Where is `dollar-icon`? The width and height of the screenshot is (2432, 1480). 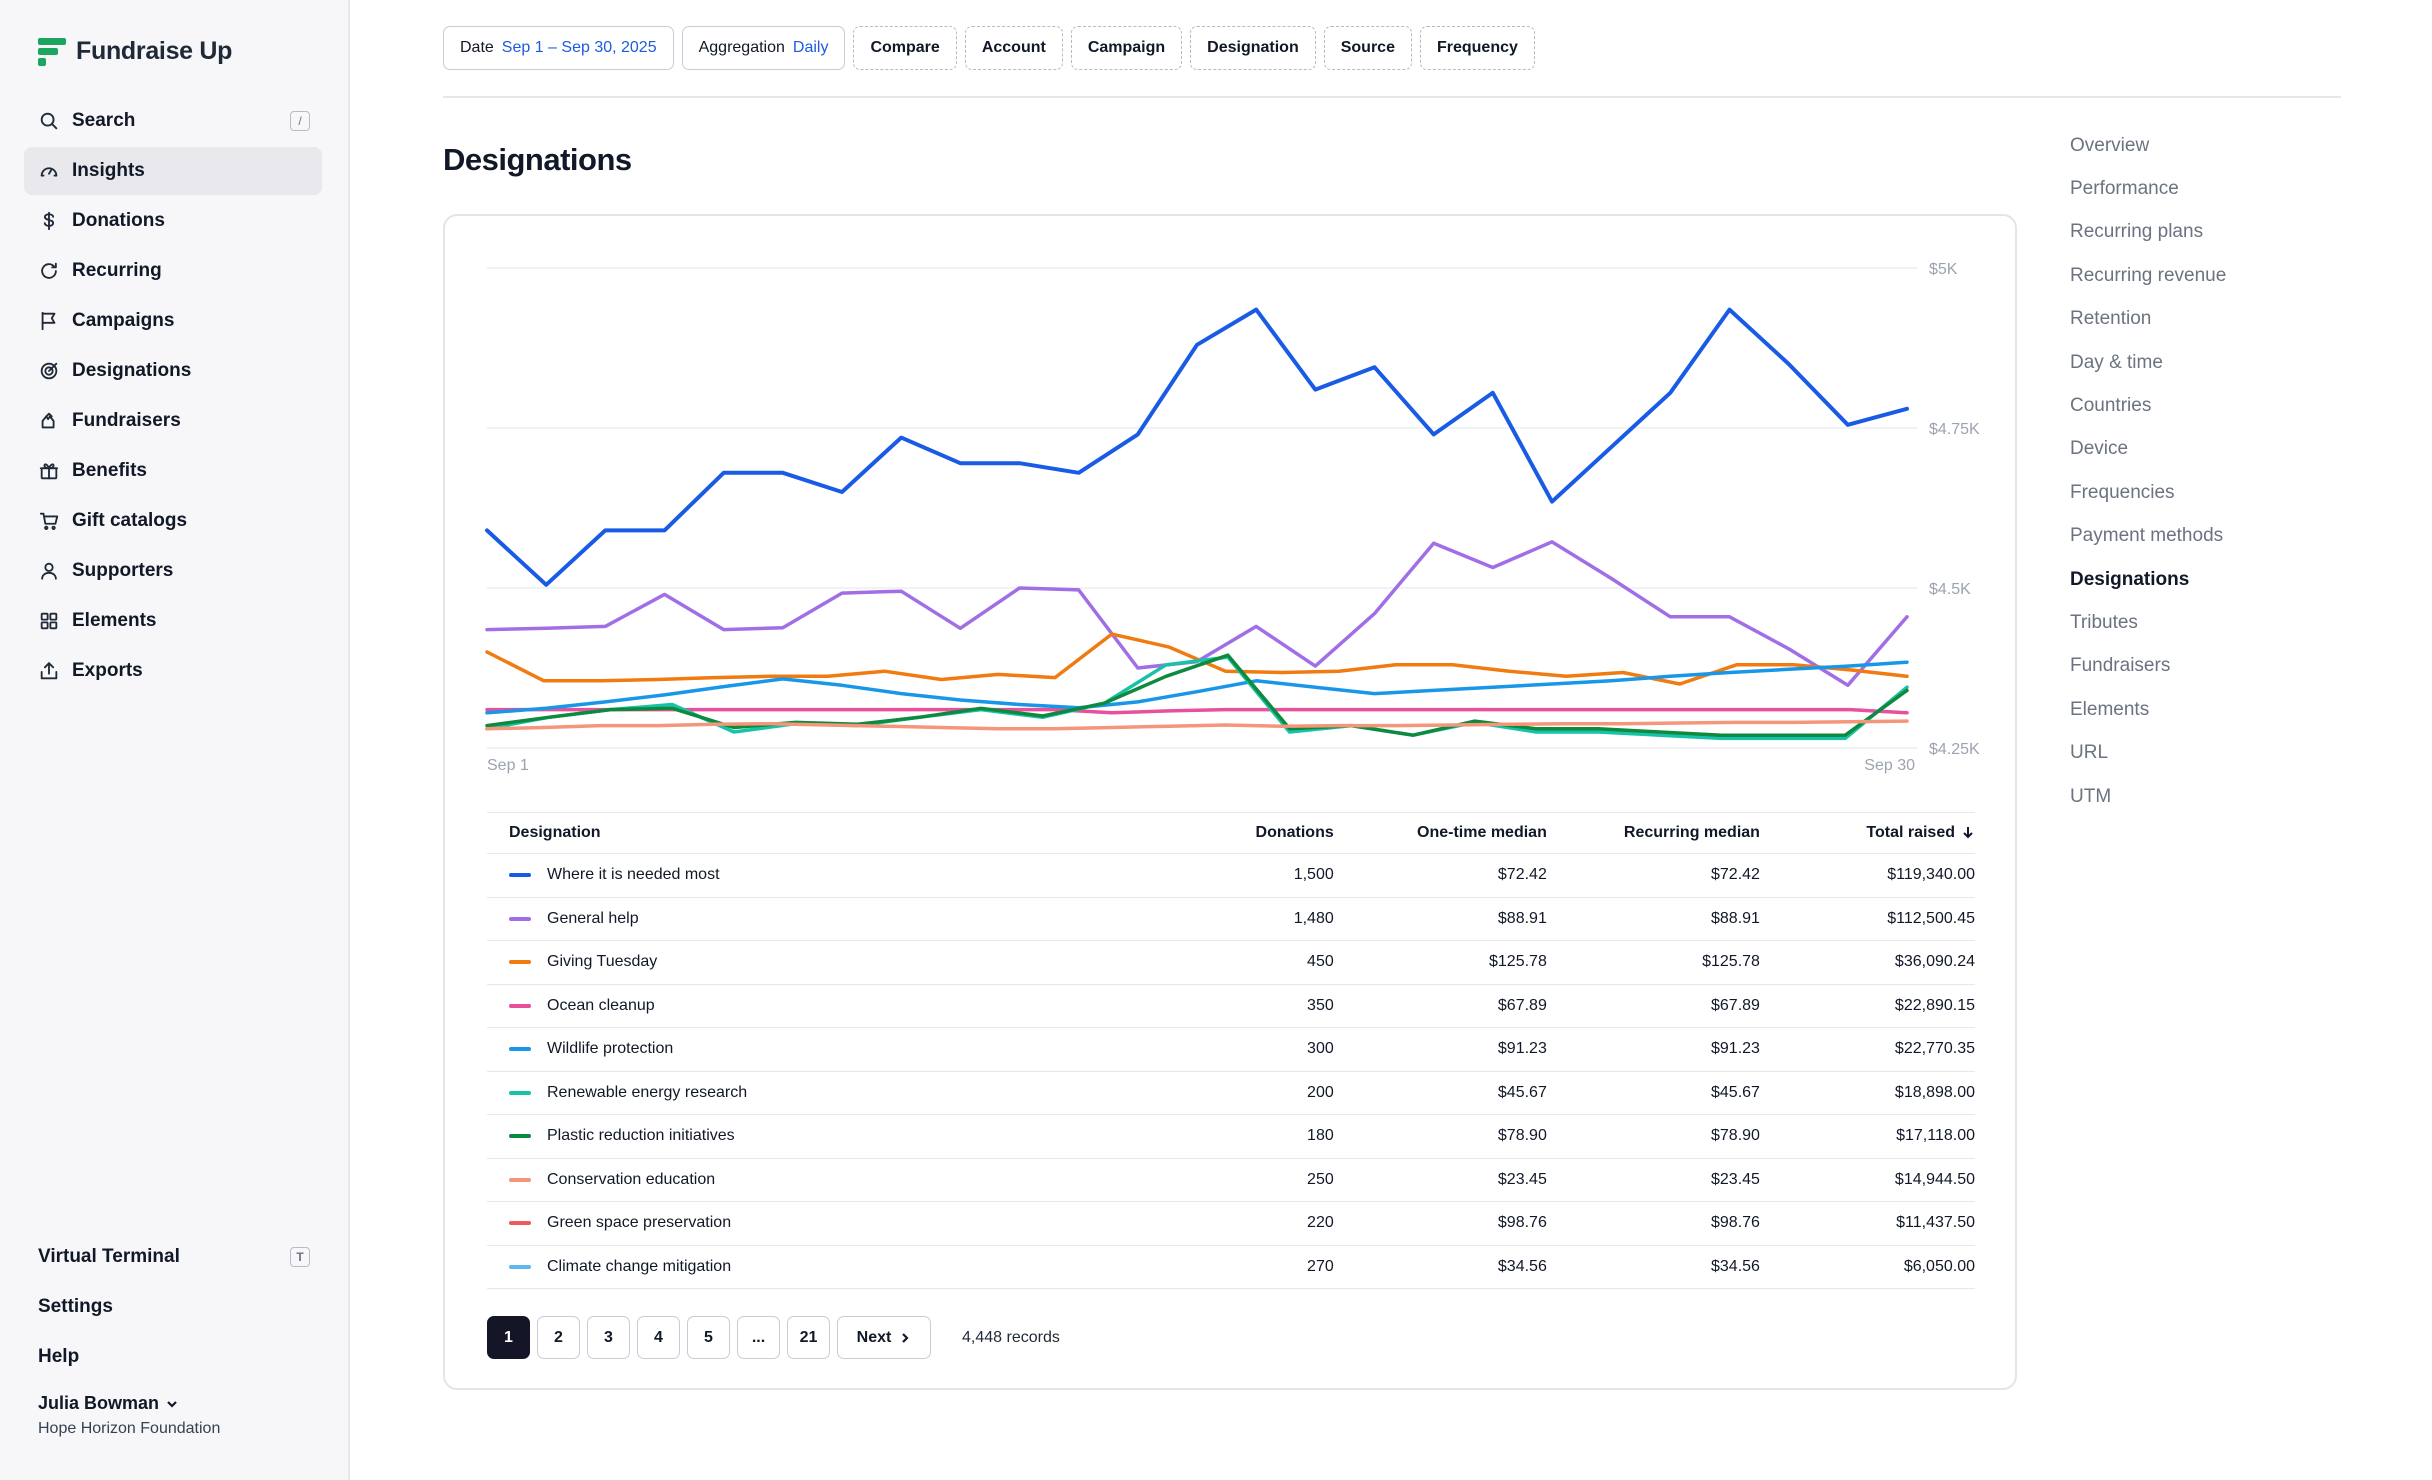 dollar-icon is located at coordinates (49, 221).